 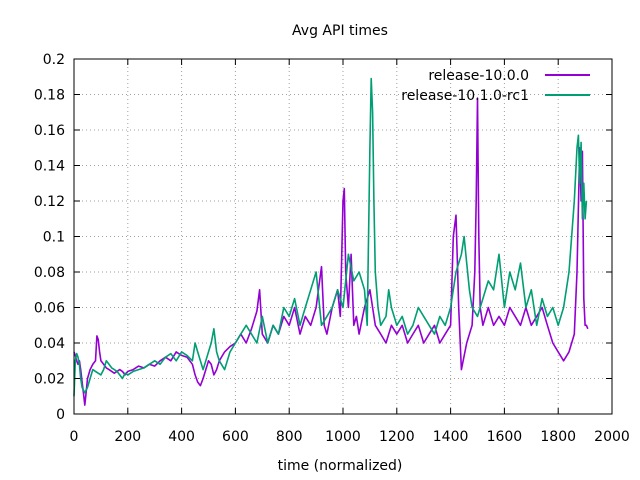 I want to click on x-tick-label: 0, so click(x=74, y=437).